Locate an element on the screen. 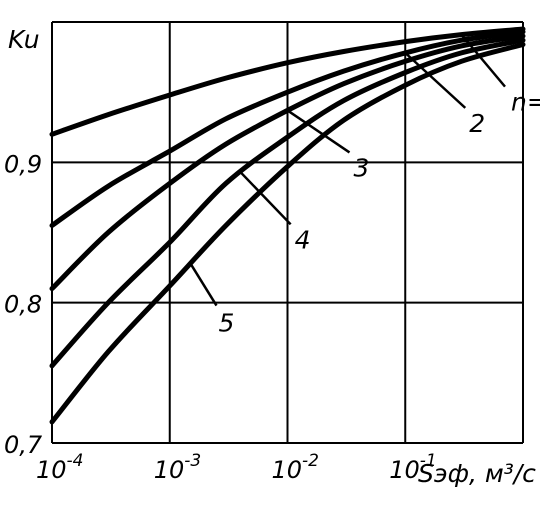 The height and width of the screenshot is (512, 540). x-tick-label: 10⁻⁴ is located at coordinates (60, 467).